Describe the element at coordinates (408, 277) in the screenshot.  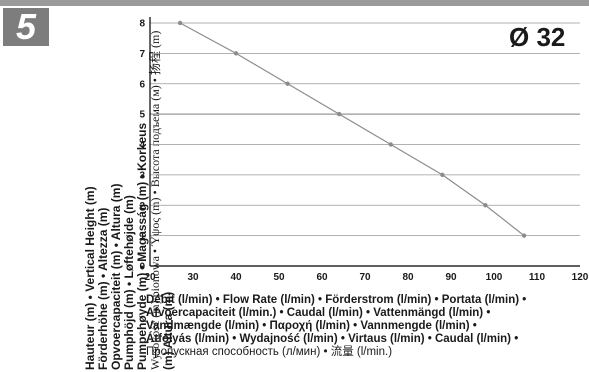
I see `x-tick-label: 80` at that location.